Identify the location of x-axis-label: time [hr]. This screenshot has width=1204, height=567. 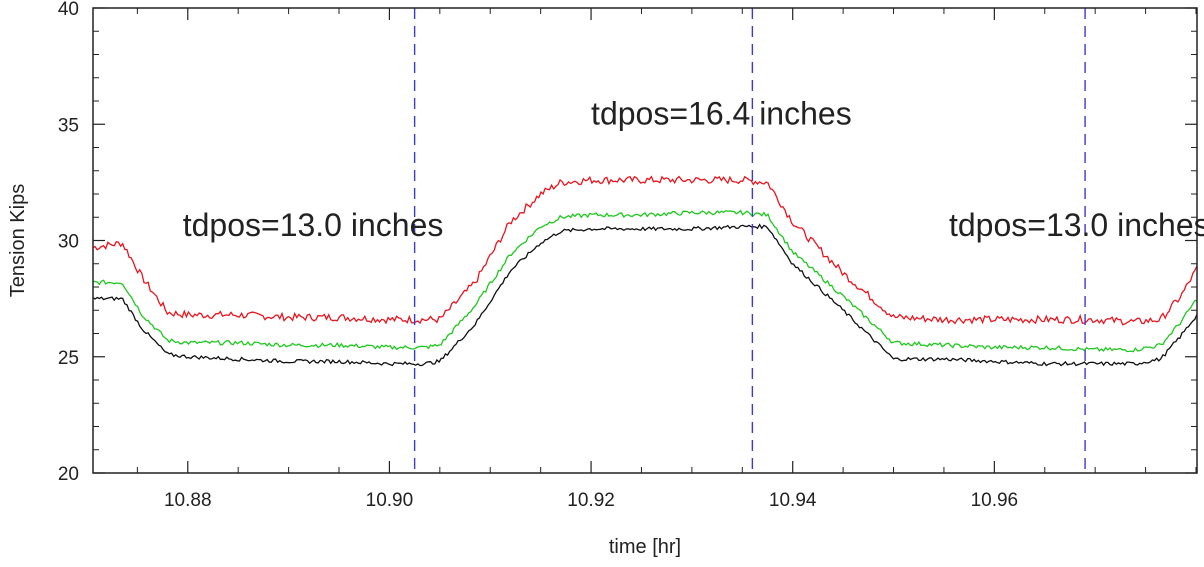
(645, 547).